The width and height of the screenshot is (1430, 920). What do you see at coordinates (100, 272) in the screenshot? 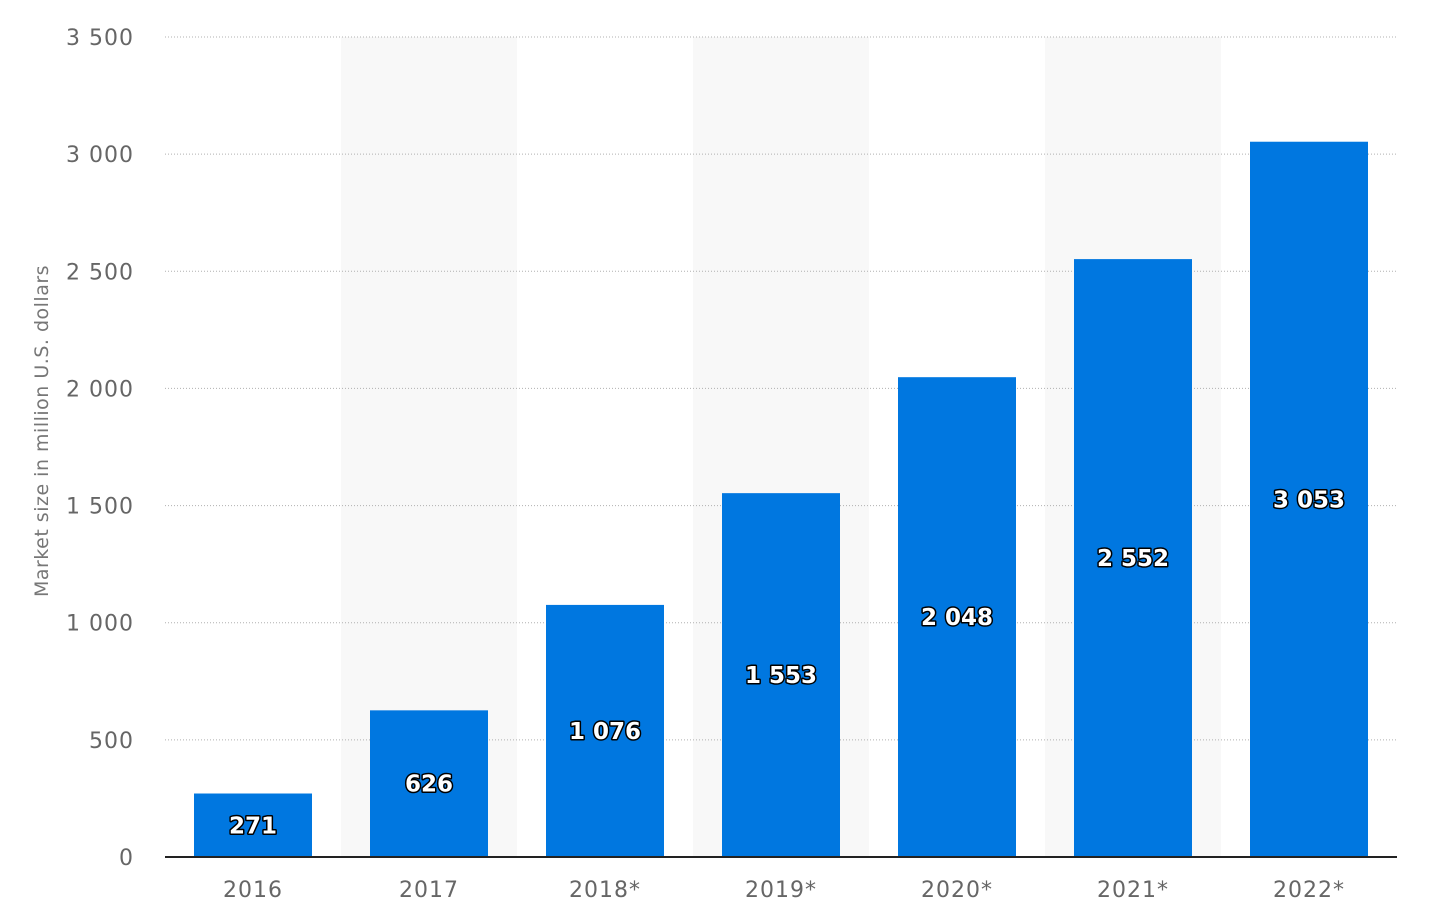
I see `y-tick-label: 2 500` at bounding box center [100, 272].